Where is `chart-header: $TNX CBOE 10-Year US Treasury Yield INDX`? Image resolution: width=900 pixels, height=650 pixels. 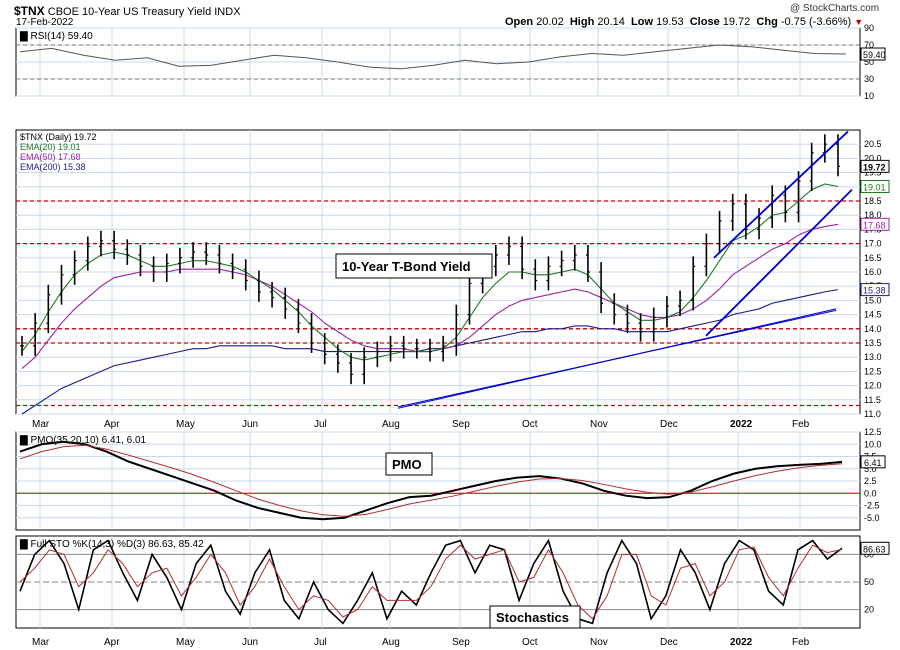
chart-header: $TNX CBOE 10-Year US Treasury Yield INDX is located at coordinates (127, 11).